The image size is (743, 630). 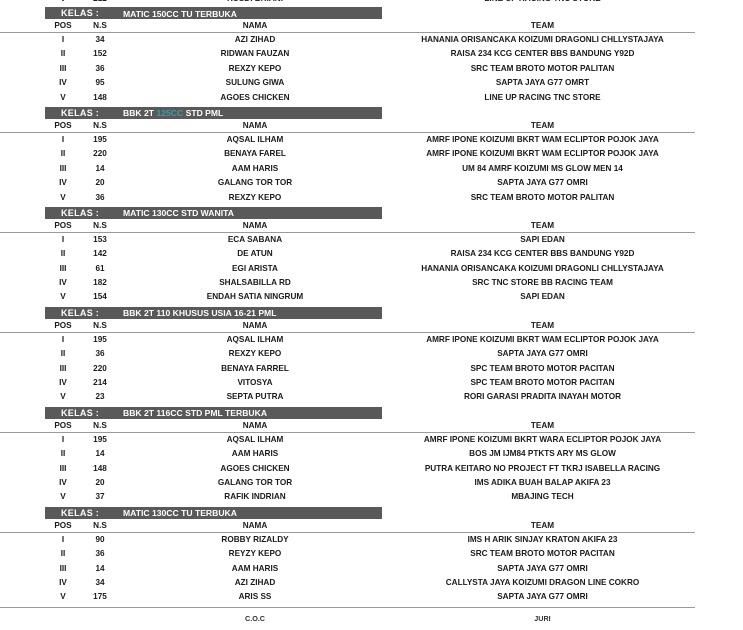 I want to click on class-name-part: MATIC 130CC TU TERBUKA, so click(x=180, y=513).